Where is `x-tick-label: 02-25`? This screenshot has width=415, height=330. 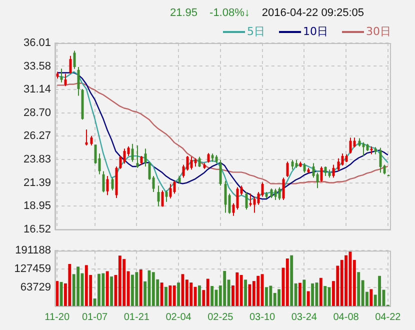
x-tick-label: 02-25 is located at coordinates (221, 317).